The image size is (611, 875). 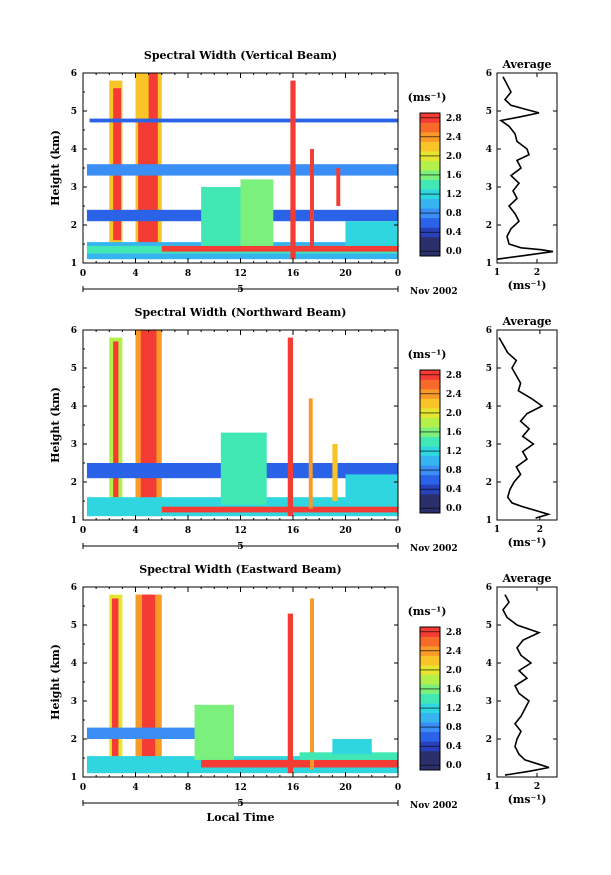 What do you see at coordinates (489, 626) in the screenshot?
I see `profile-y-tick-label: 5` at bounding box center [489, 626].